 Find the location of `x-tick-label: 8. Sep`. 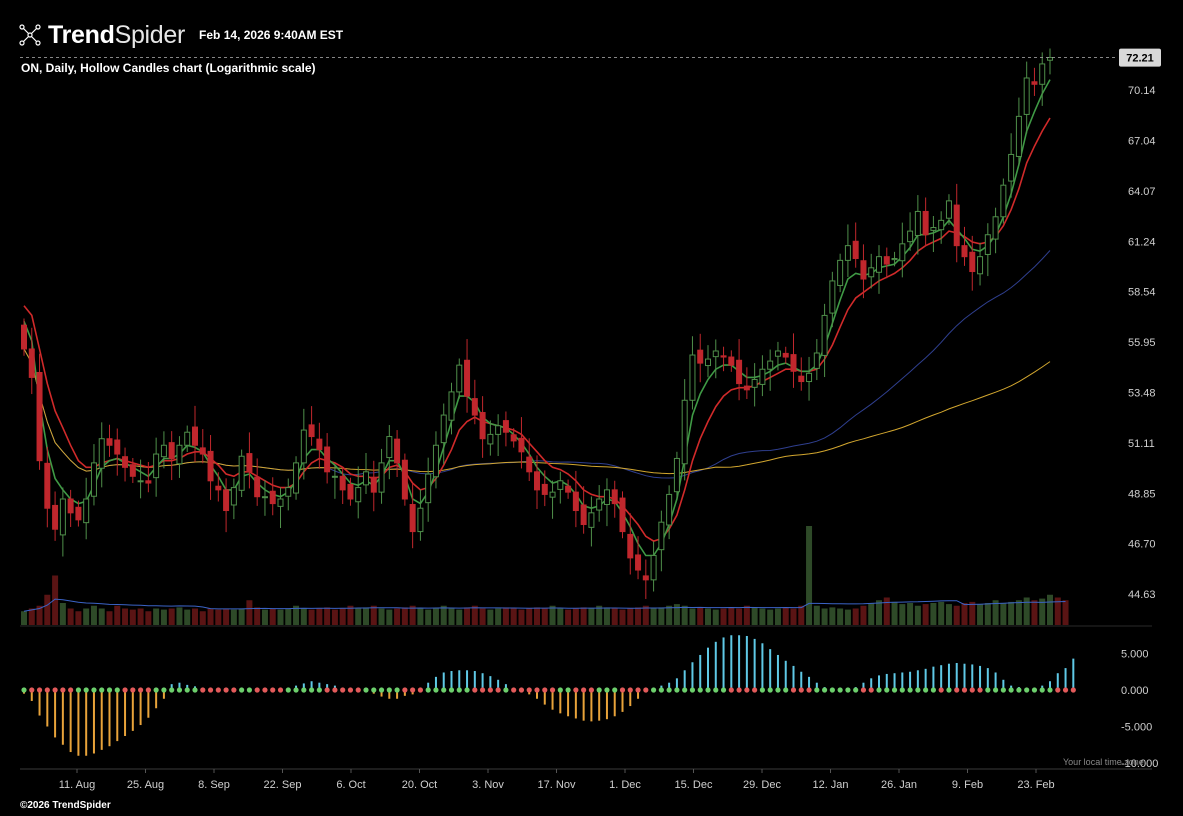

x-tick-label: 8. Sep is located at coordinates (214, 785).